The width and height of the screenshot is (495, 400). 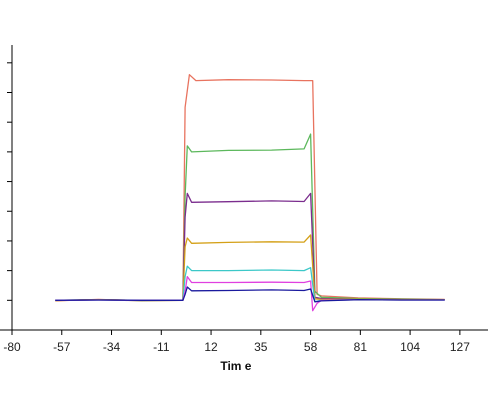 What do you see at coordinates (361, 347) in the screenshot?
I see `x-tick-label: 81` at bounding box center [361, 347].